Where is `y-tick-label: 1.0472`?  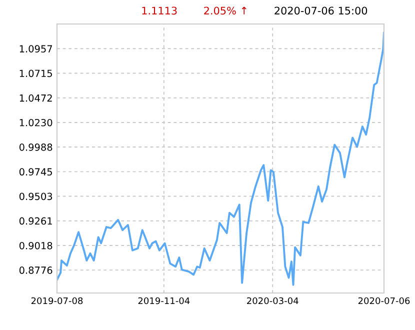
y-tick-label: 1.0472 is located at coordinates (36, 98).